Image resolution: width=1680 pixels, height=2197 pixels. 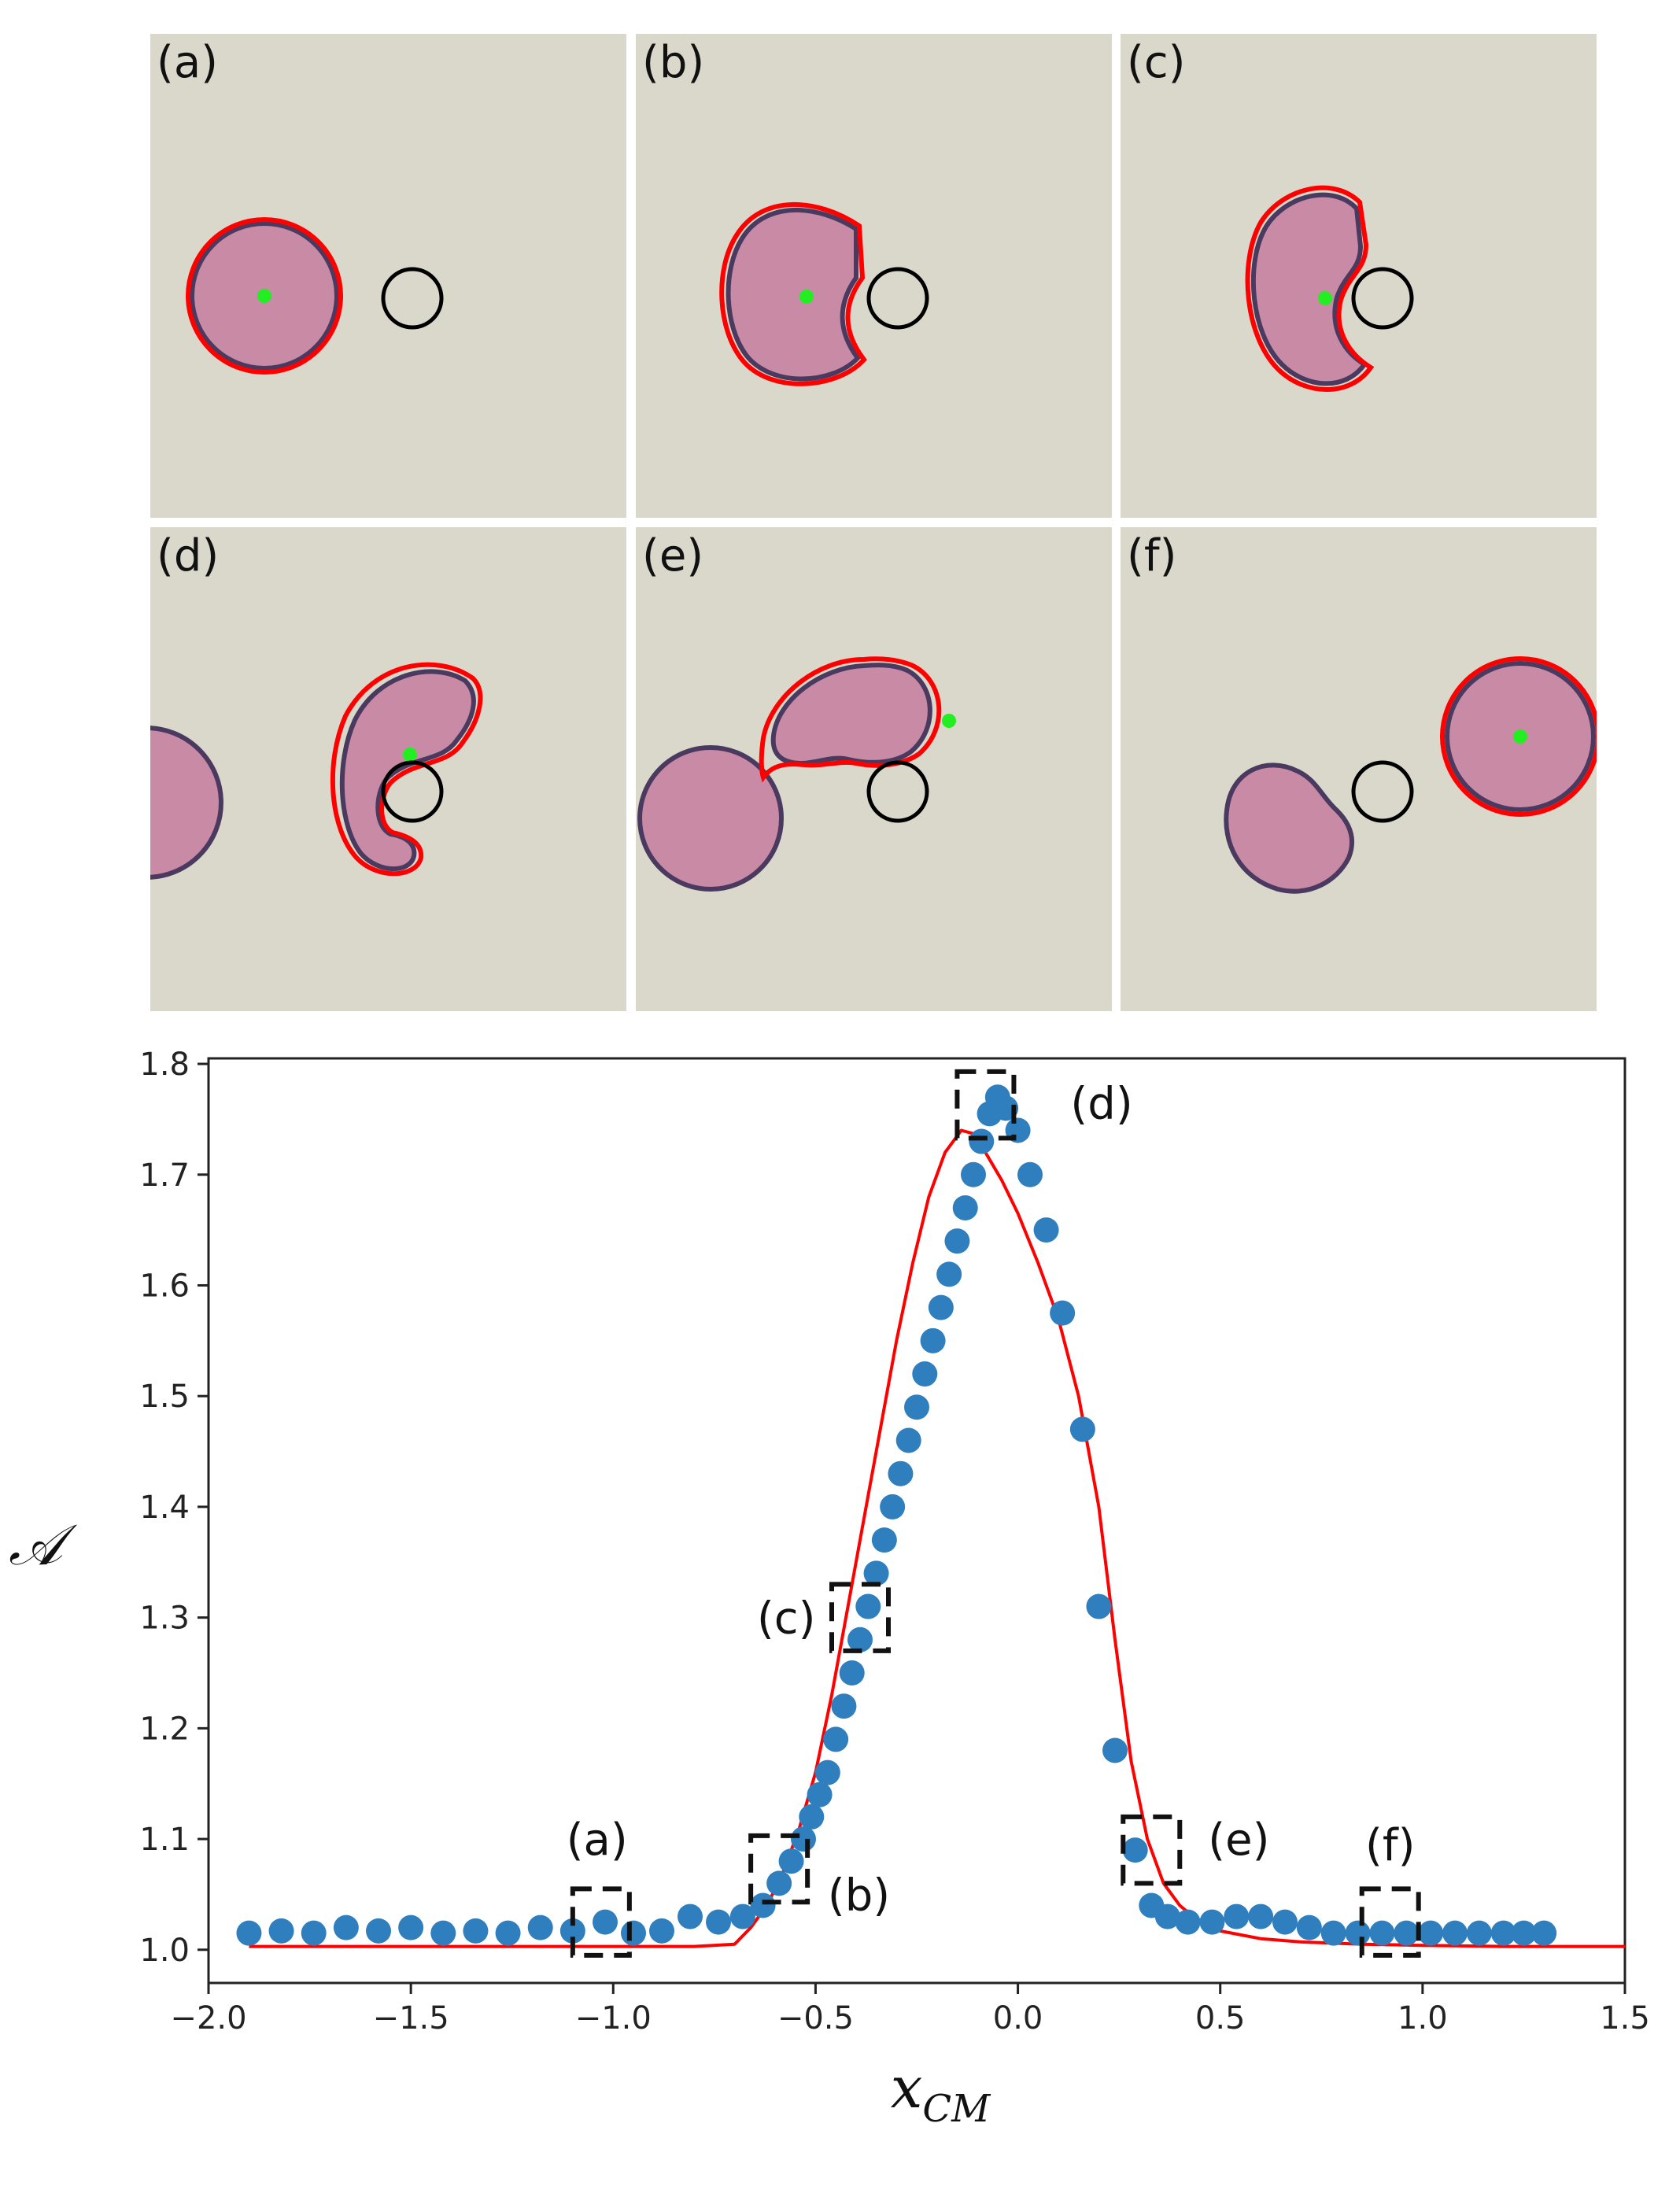 I want to click on panel-e: (e), so click(x=874, y=769).